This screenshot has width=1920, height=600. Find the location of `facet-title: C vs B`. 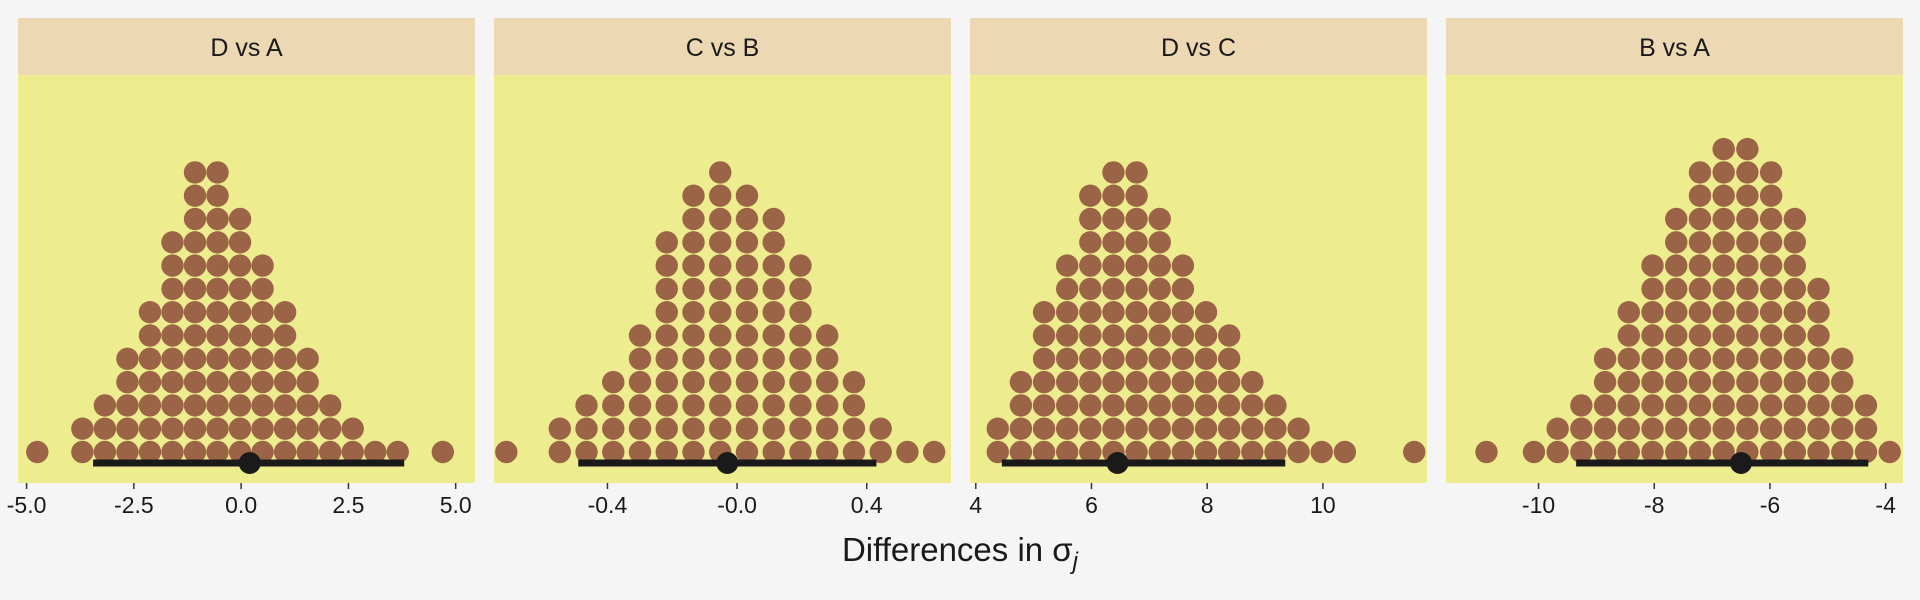

facet-title: C vs B is located at coordinates (723, 48).